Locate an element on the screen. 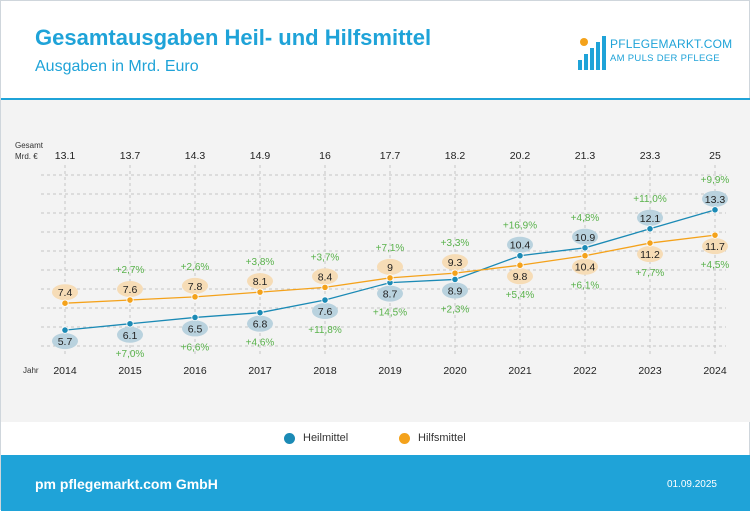 The image size is (750, 511). hilfsmittel-data-label: 7.6 is located at coordinates (130, 290).